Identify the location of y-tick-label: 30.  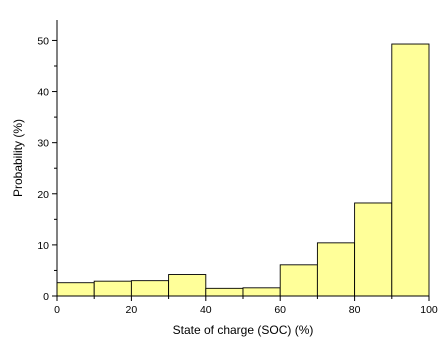
(43, 144).